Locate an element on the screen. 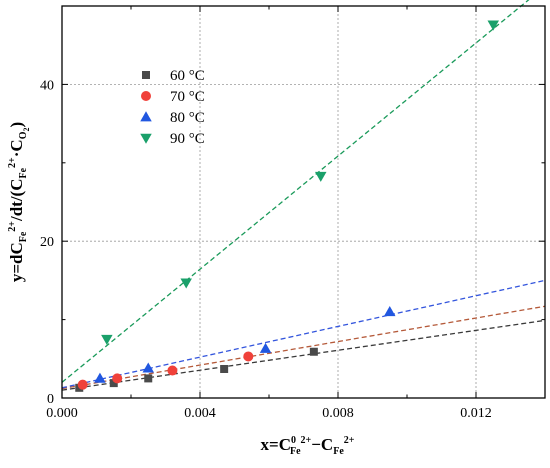 The image size is (550, 468). y-axis-title-sub1: Fe is located at coordinates (23, 236).